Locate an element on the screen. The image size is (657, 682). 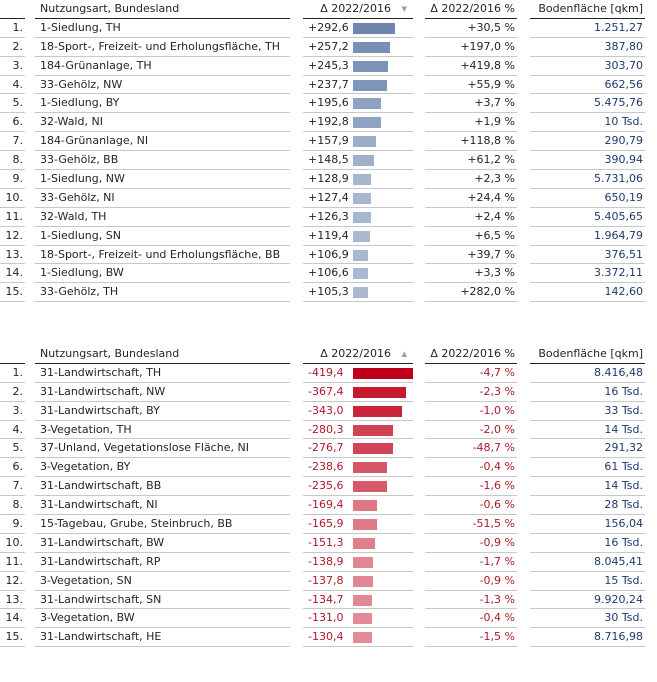
row-area: 3.372,11 is located at coordinates (587, 274).